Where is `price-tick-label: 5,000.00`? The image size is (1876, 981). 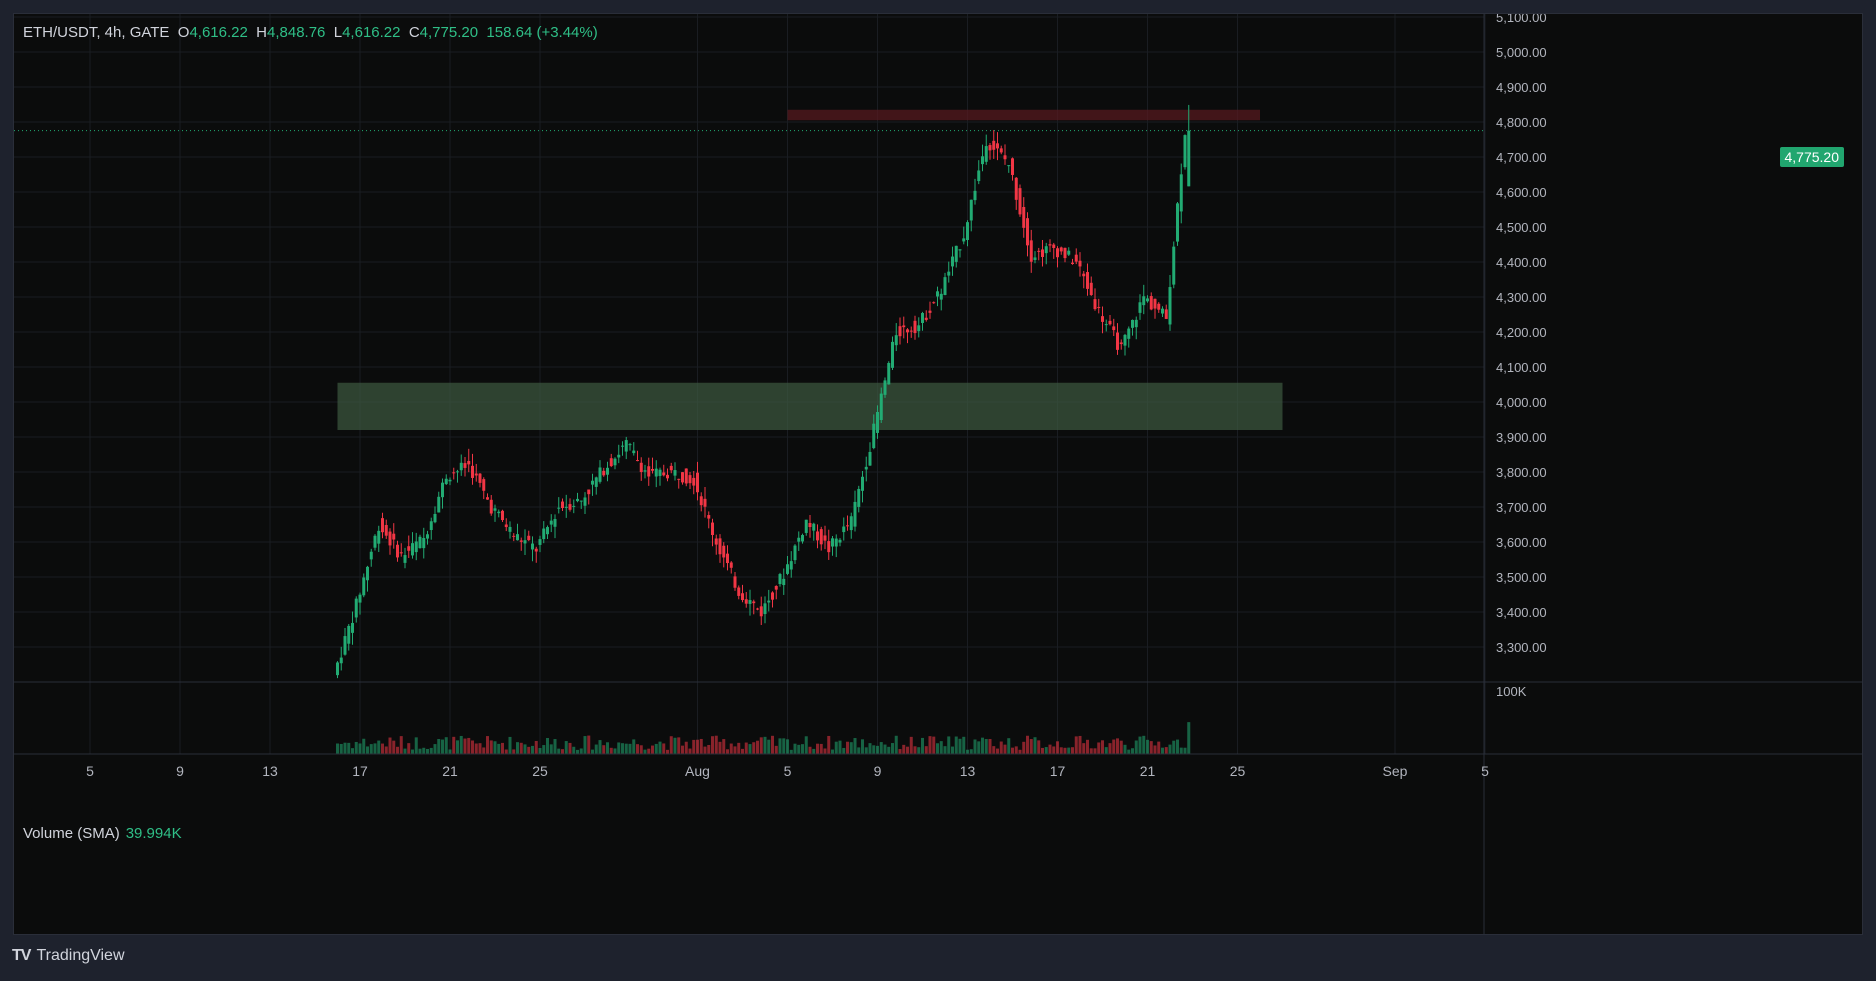
price-tick-label: 5,000.00 is located at coordinates (1521, 52).